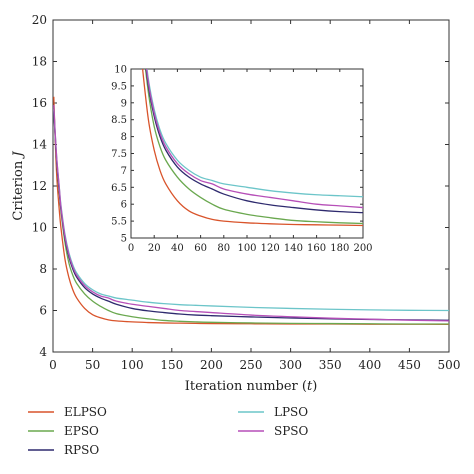 The image size is (474, 474). Describe the element at coordinates (290, 365) in the screenshot. I see `x-tick-label: 300` at that location.